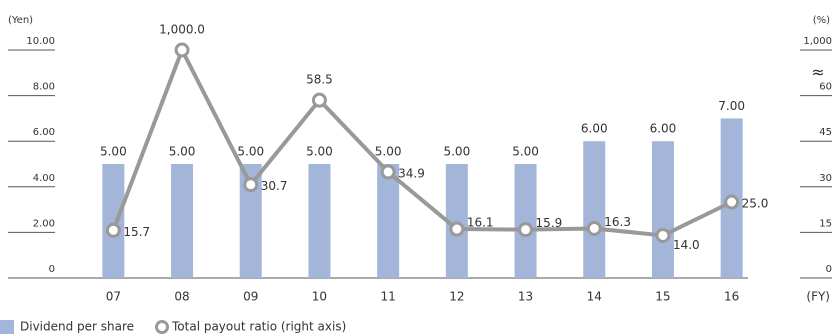  Describe the element at coordinates (817, 71) in the screenshot. I see `axis-break: ≈` at that location.